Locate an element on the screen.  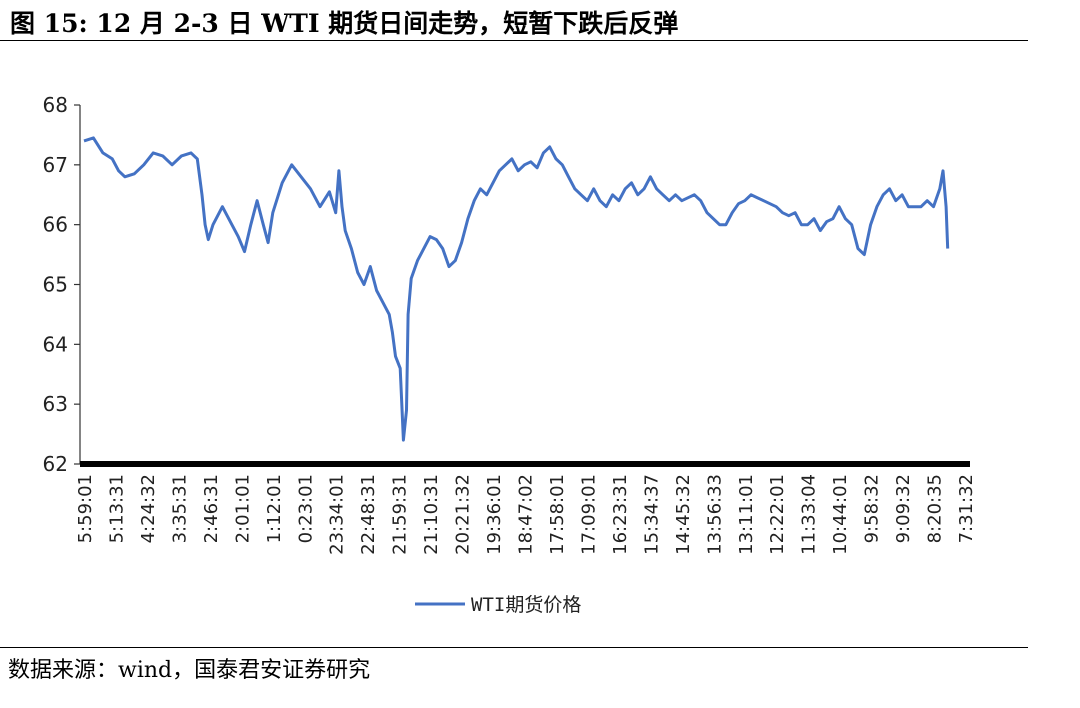
x-tick-label: 14:45:32 is located at coordinates (683, 514).